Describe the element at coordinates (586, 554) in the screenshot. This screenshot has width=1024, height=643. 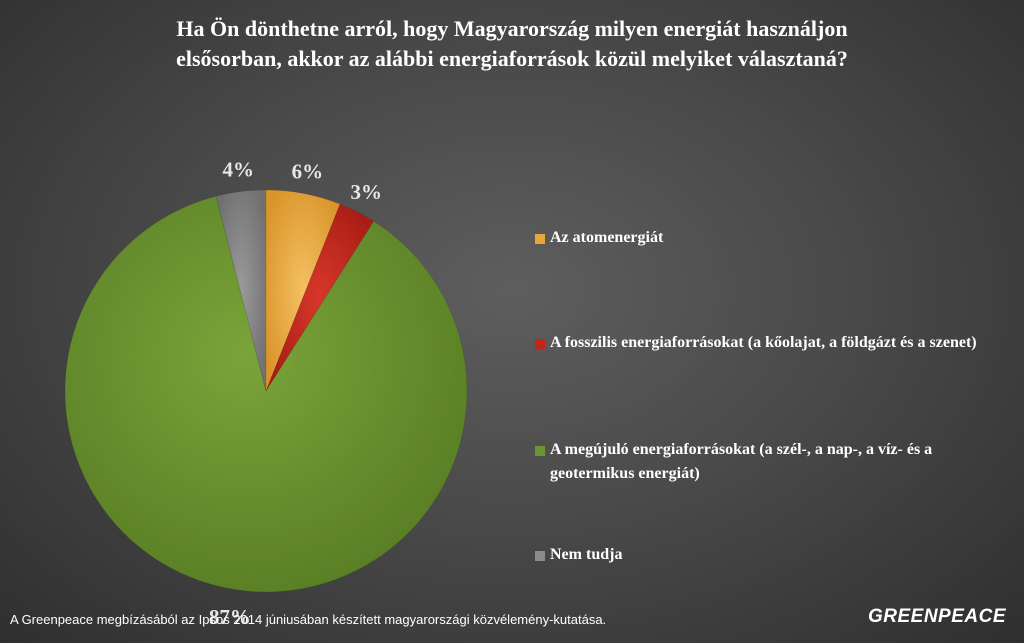
I see `legend-label-dont-know: Nem tudja` at that location.